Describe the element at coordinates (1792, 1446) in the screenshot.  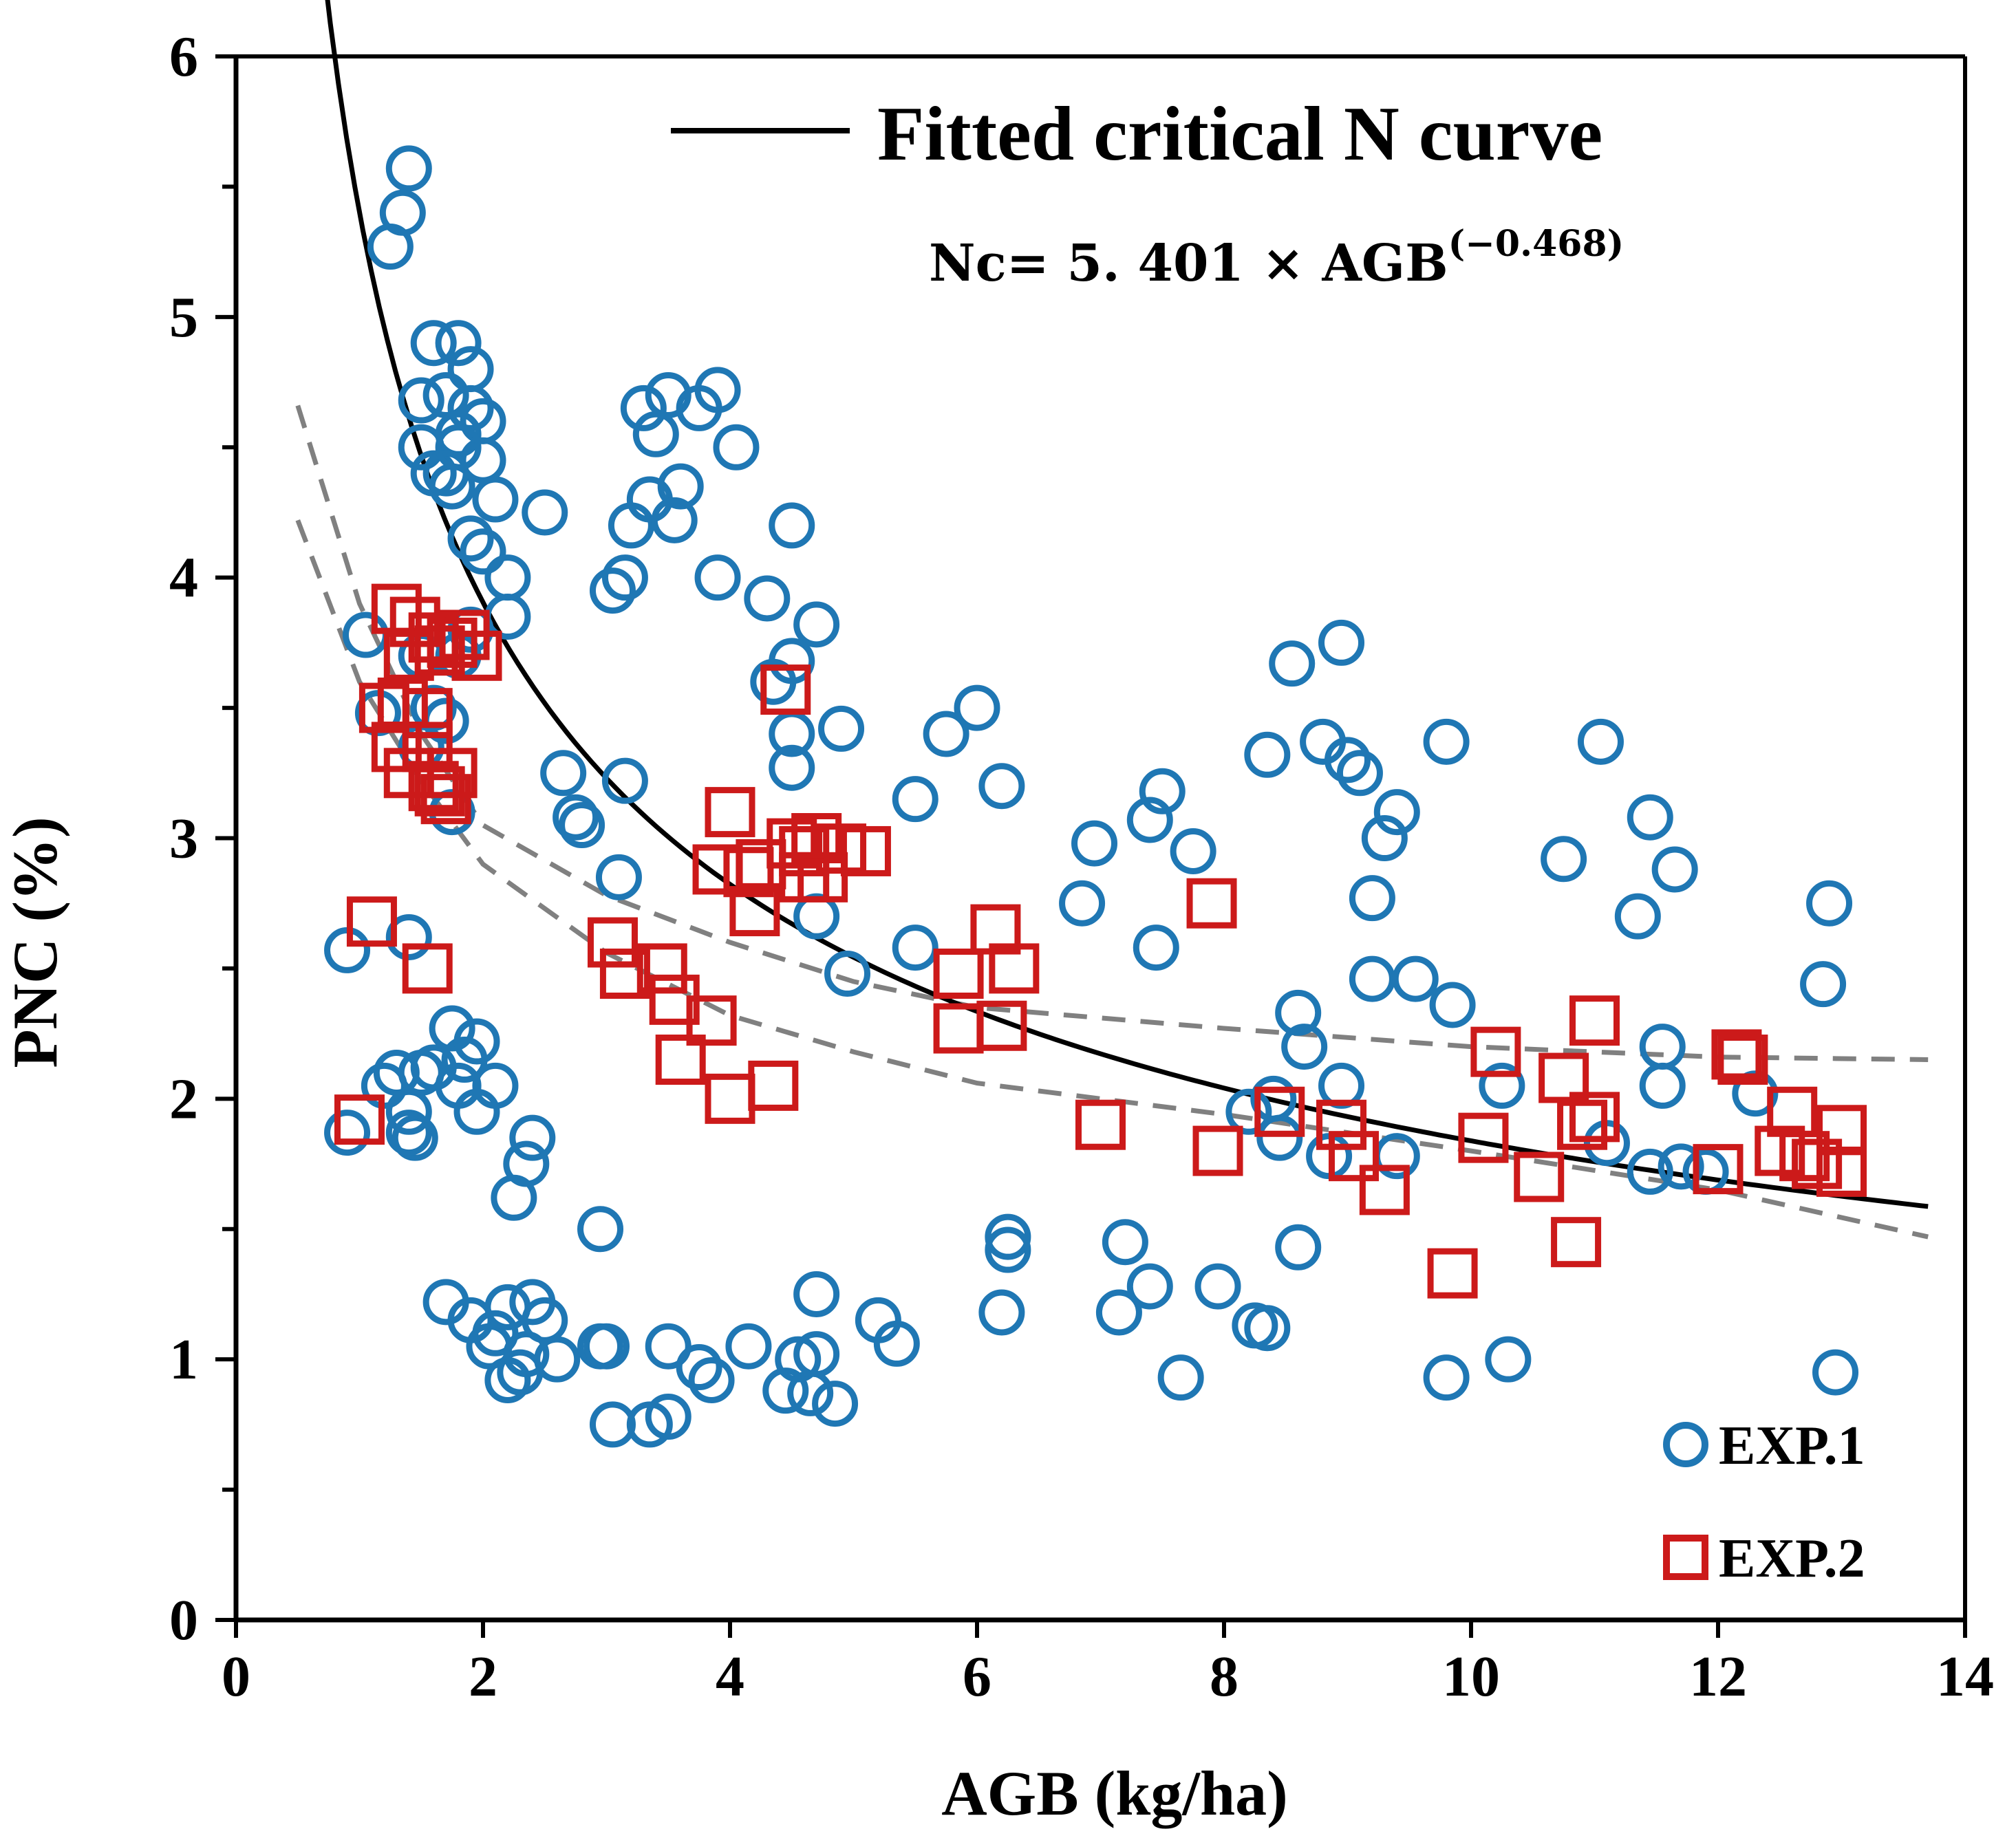
I see `legend-exp1-label: EXP.1` at that location.